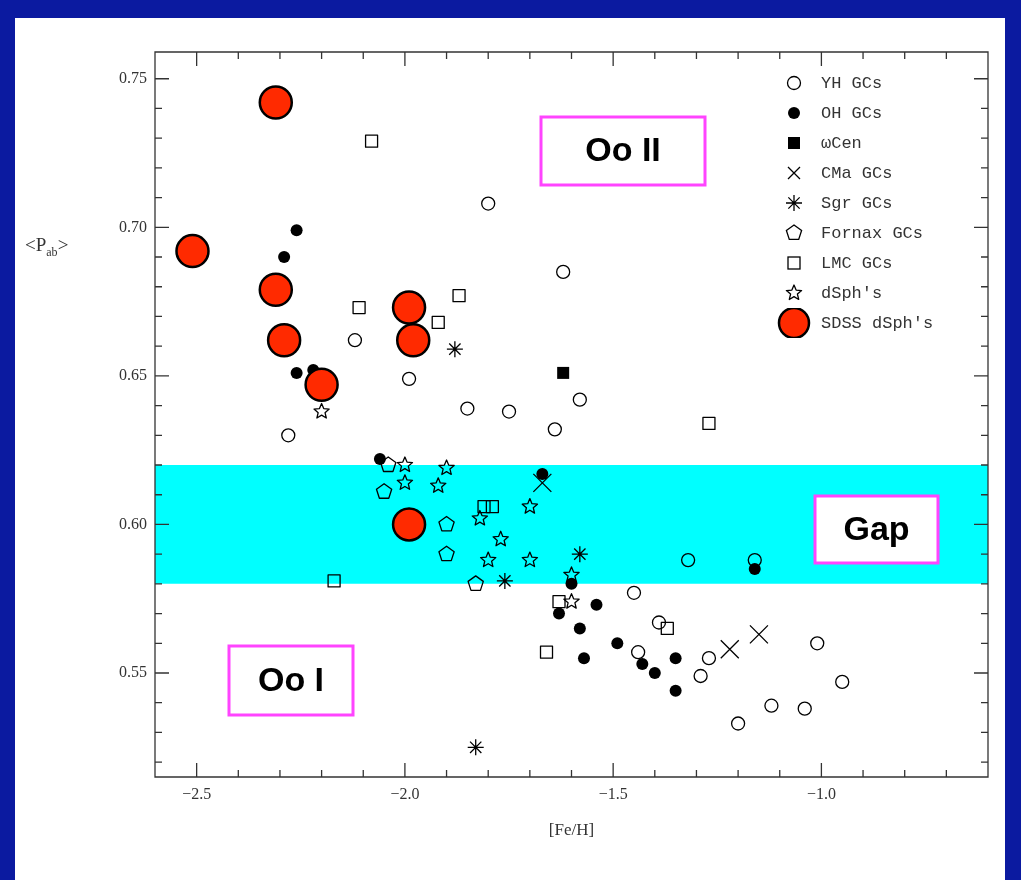 The width and height of the screenshot is (1021, 880). I want to click on x-tick-label: −2.0, so click(405, 793).